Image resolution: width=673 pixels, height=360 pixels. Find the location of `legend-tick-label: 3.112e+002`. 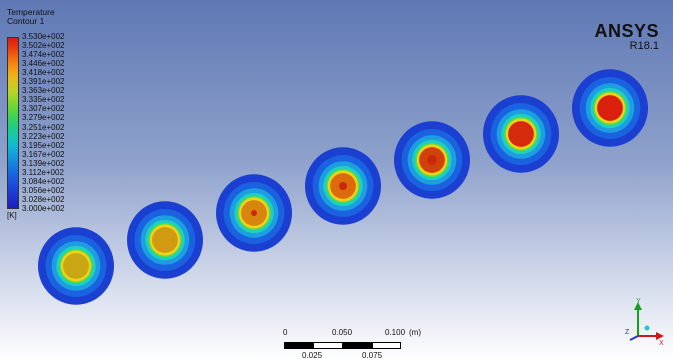

legend-tick-label: 3.112e+002 is located at coordinates (43, 172).